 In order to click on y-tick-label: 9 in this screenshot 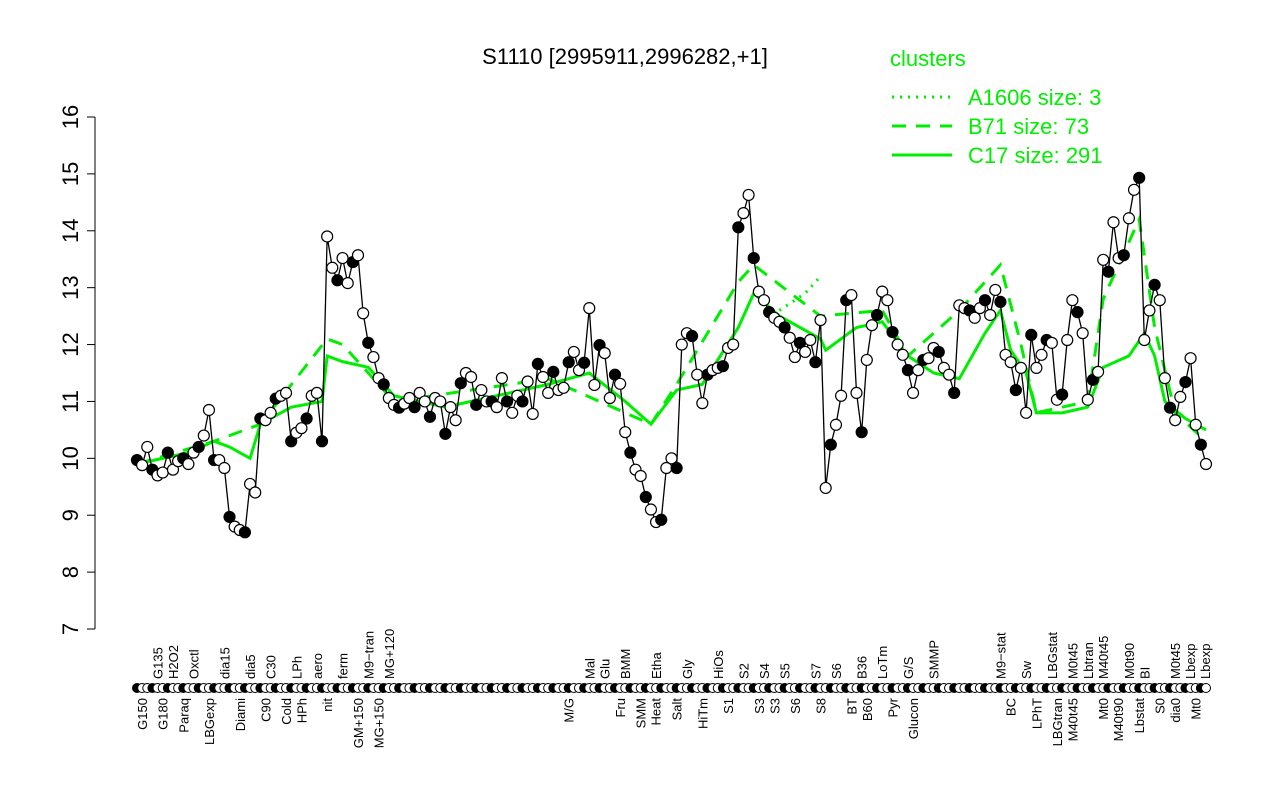, I will do `click(70, 515)`.